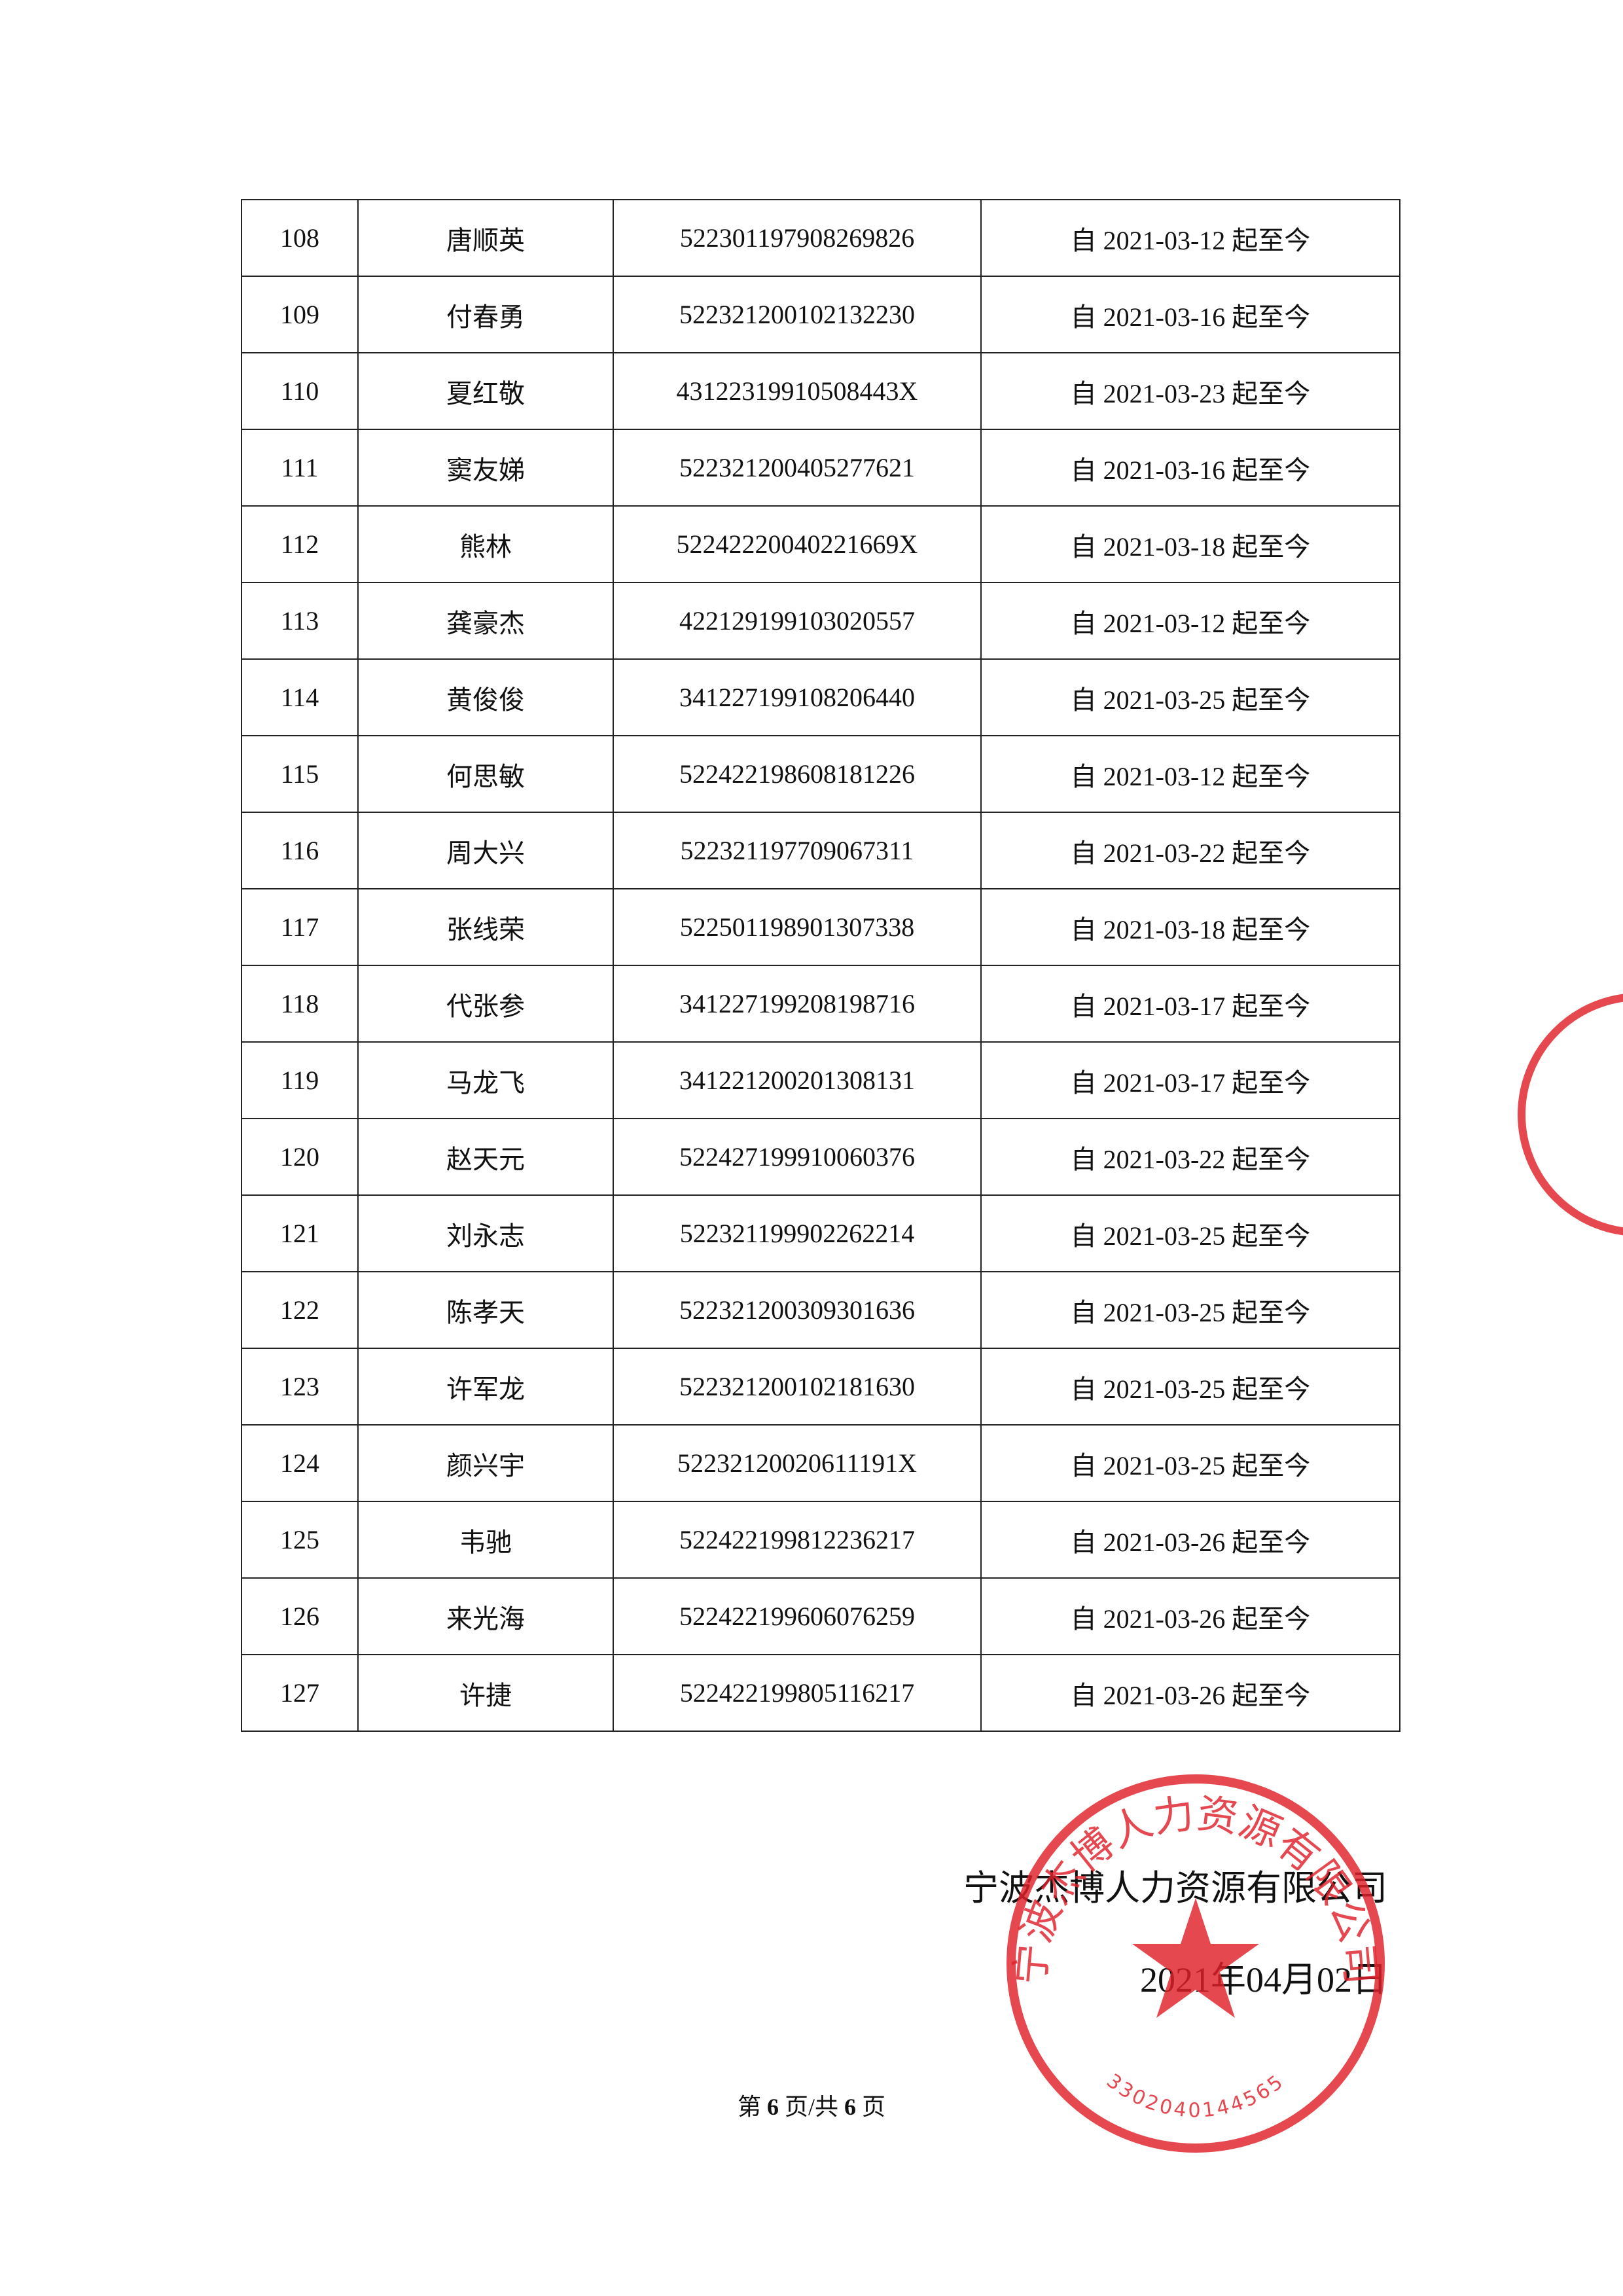 The width and height of the screenshot is (1623, 2296). What do you see at coordinates (300, 621) in the screenshot?
I see `row-number: 113` at bounding box center [300, 621].